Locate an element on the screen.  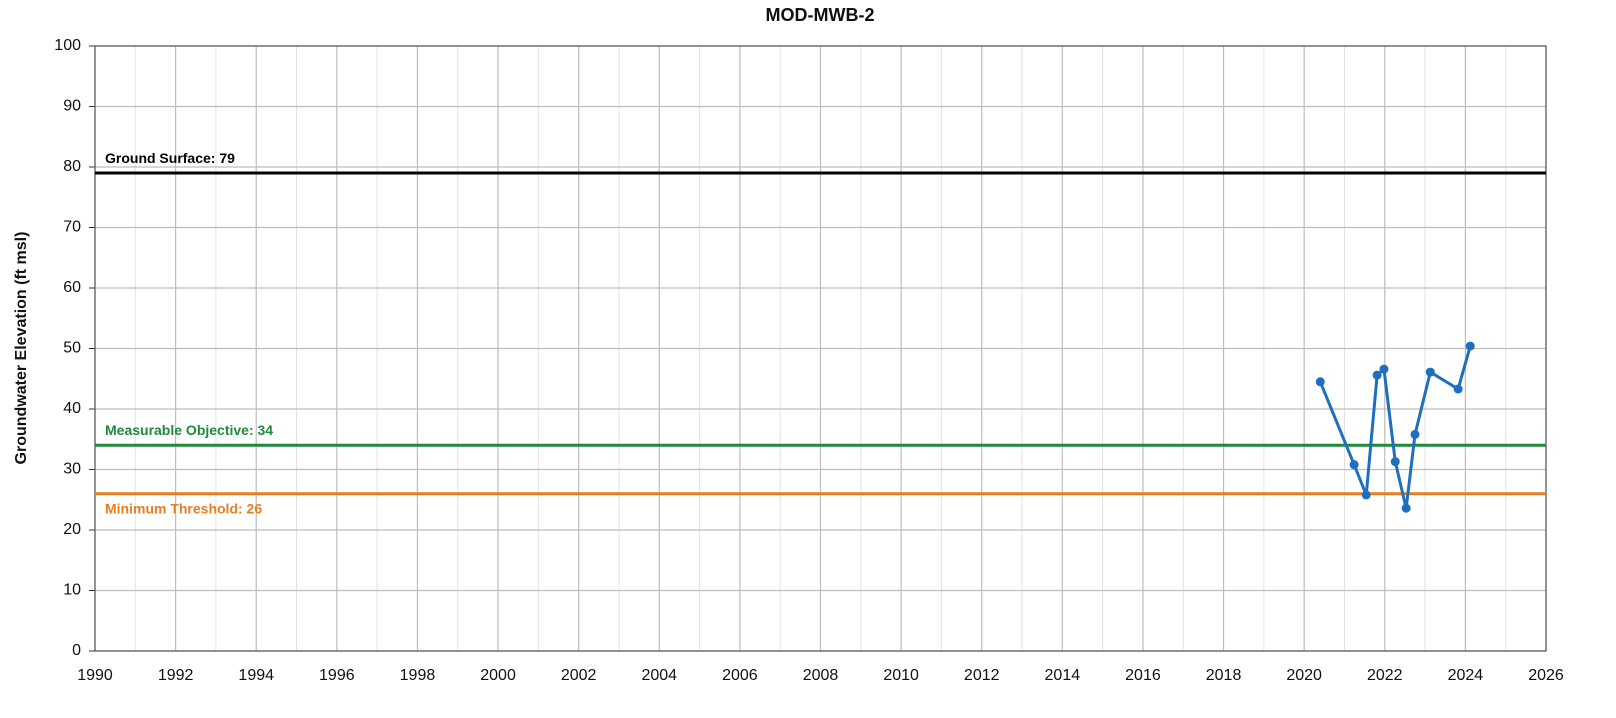
y-tick-label: 50 is located at coordinates (72, 348).